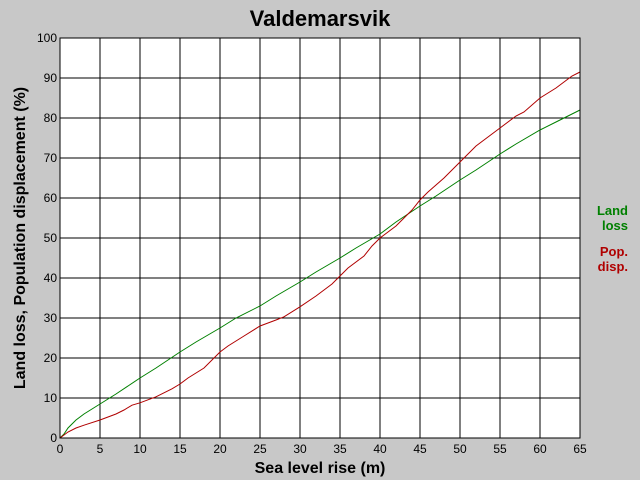 The image size is (640, 480). What do you see at coordinates (51, 238) in the screenshot?
I see `y-tick-label: 50` at bounding box center [51, 238].